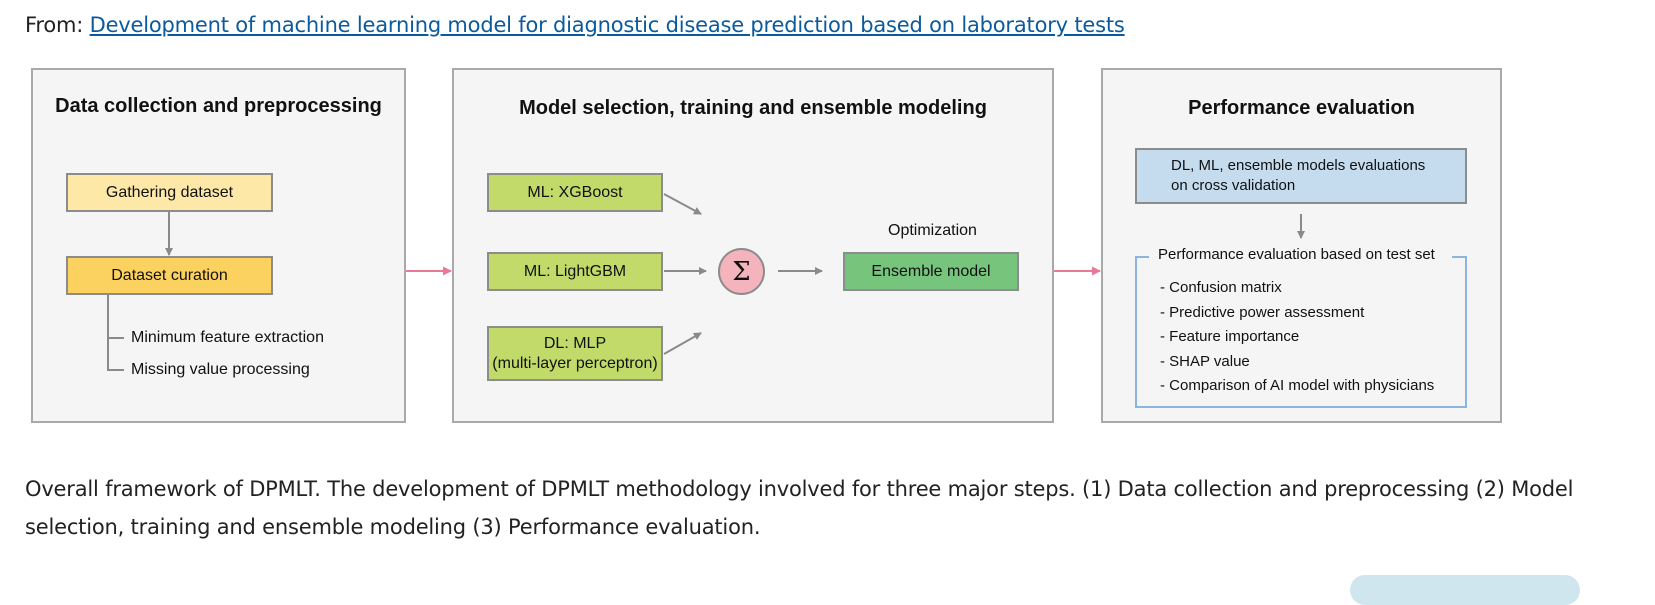  What do you see at coordinates (1262, 312) in the screenshot?
I see `test-item-predictive: - Predictive power assessment` at bounding box center [1262, 312].